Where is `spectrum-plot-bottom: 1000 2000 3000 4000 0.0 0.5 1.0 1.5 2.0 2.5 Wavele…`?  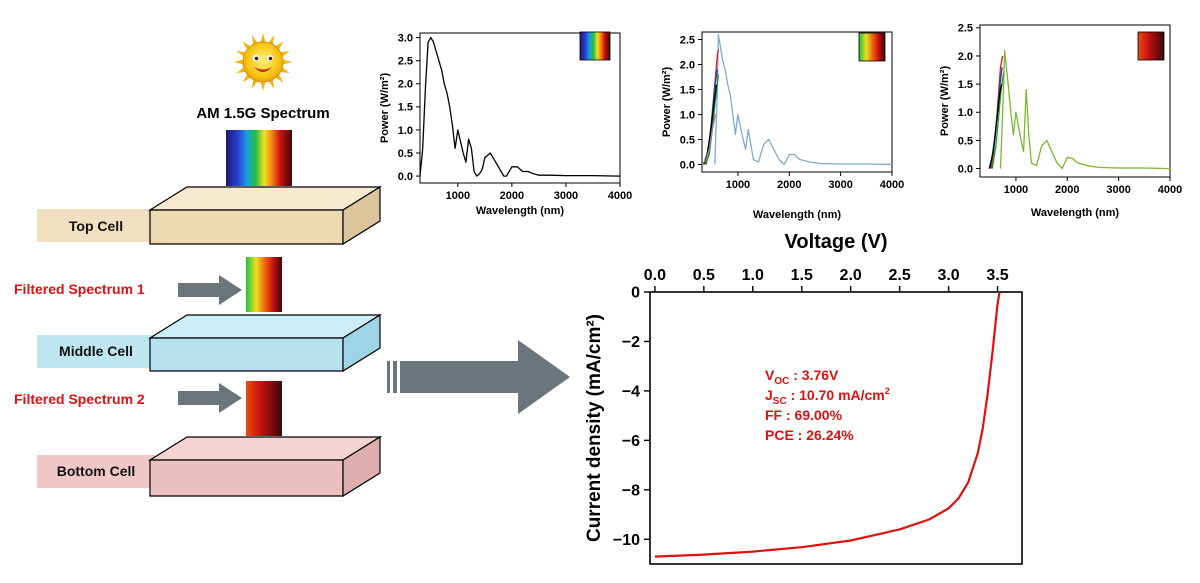
spectrum-plot-bottom: 1000 2000 3000 4000 0.0 0.5 1.0 1.5 2.0 2.5 Wavele… is located at coordinates (1060, 121).